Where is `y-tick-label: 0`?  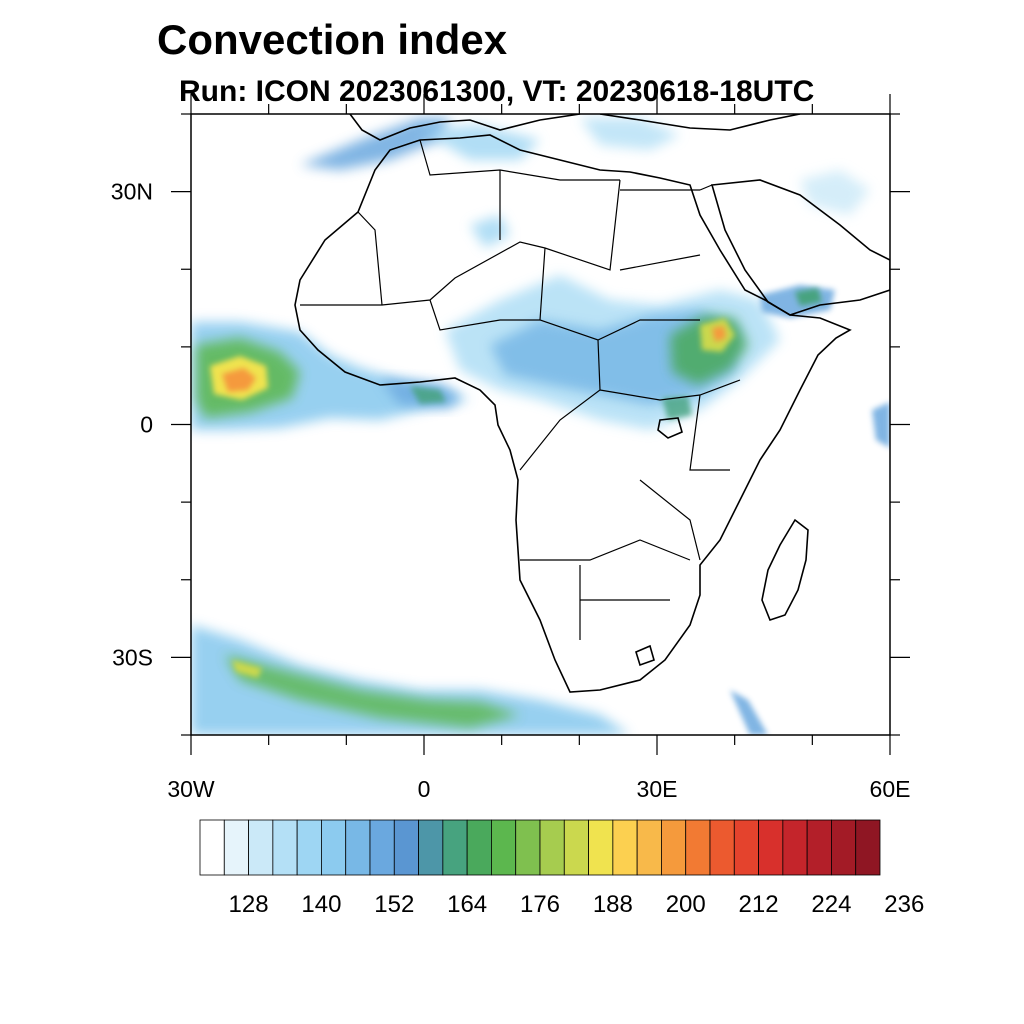
y-tick-label: 0 is located at coordinates (146, 425).